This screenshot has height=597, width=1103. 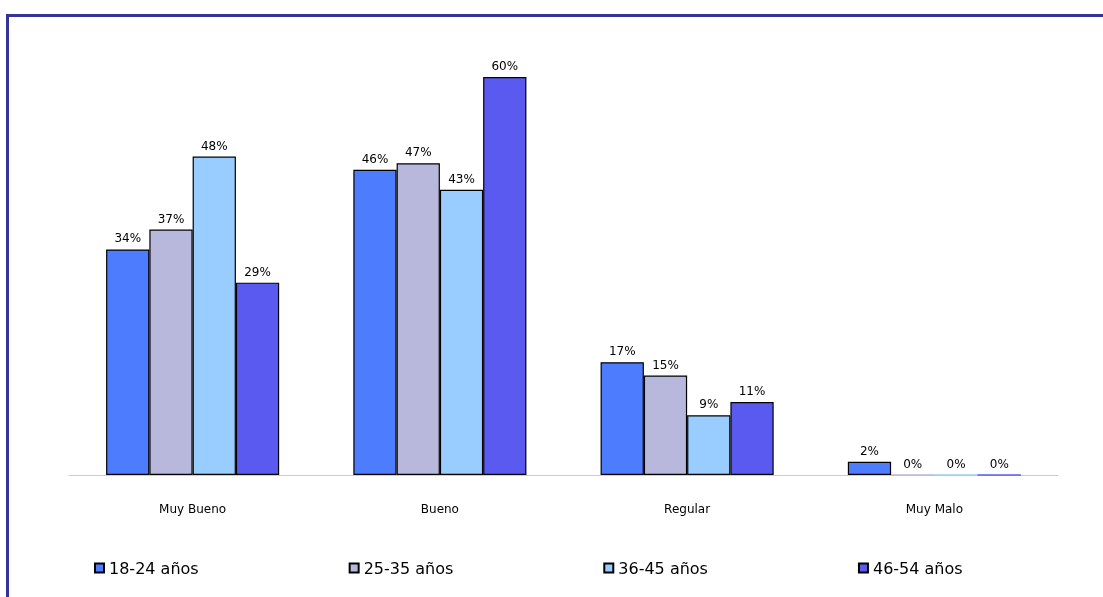 What do you see at coordinates (934, 509) in the screenshot?
I see `x-tick-label: Muy Malo` at bounding box center [934, 509].